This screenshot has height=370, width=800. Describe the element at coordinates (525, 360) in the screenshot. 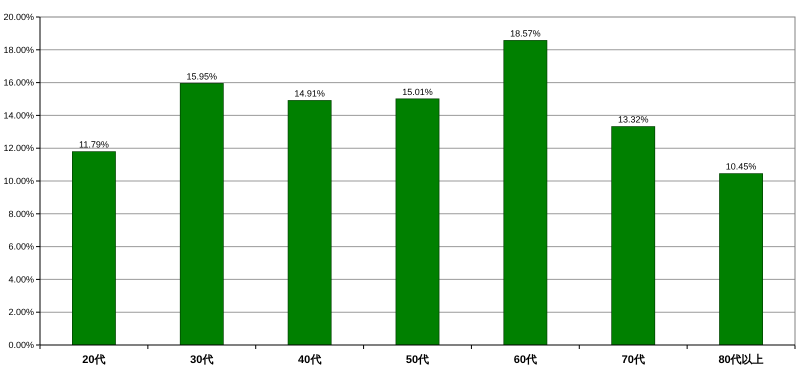

I see `x-tick-label: 60代` at that location.